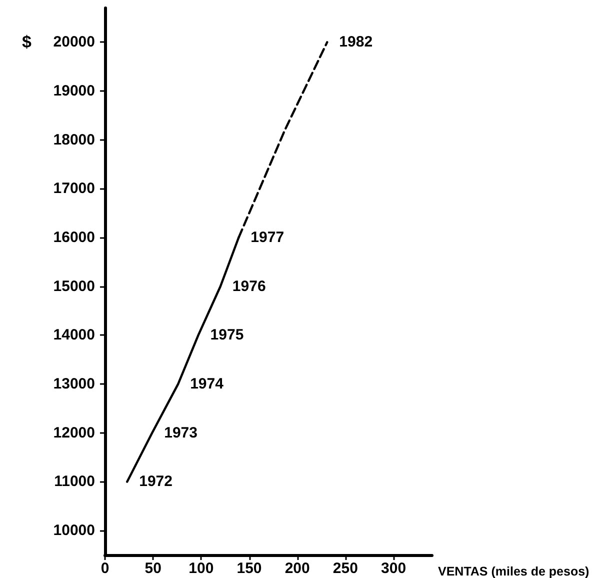 This screenshot has height=578, width=615. I want to click on y-tick-label: 15000, so click(74, 286).